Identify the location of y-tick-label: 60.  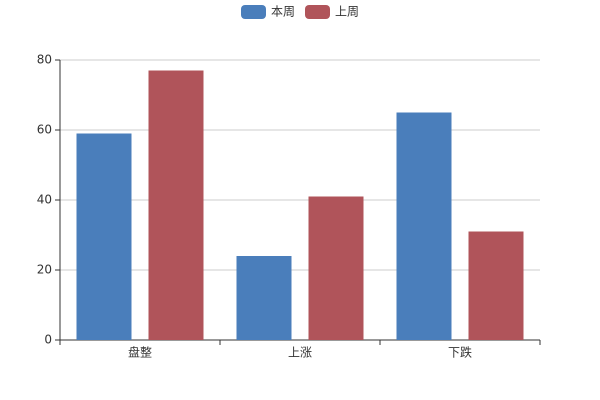
(44, 130).